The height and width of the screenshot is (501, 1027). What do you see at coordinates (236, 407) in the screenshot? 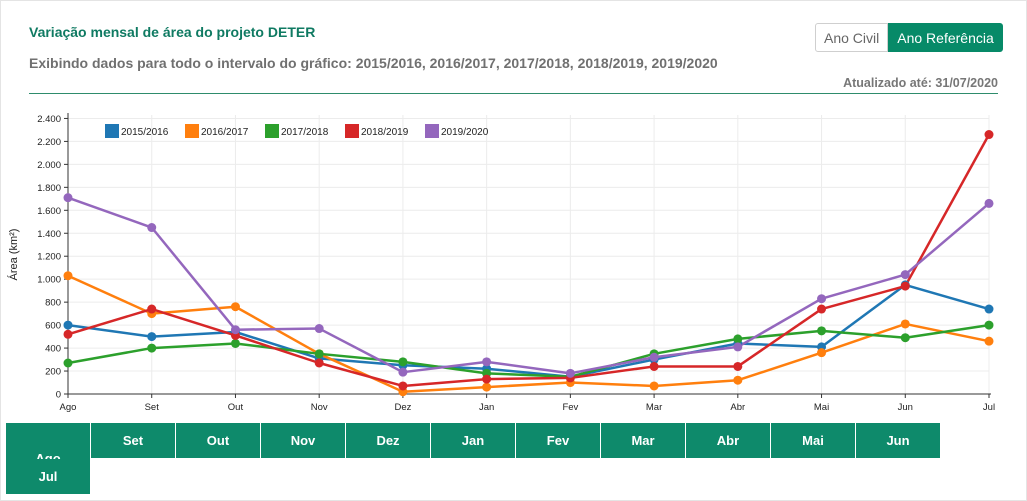
I see `x-tick-label: Out` at bounding box center [236, 407].